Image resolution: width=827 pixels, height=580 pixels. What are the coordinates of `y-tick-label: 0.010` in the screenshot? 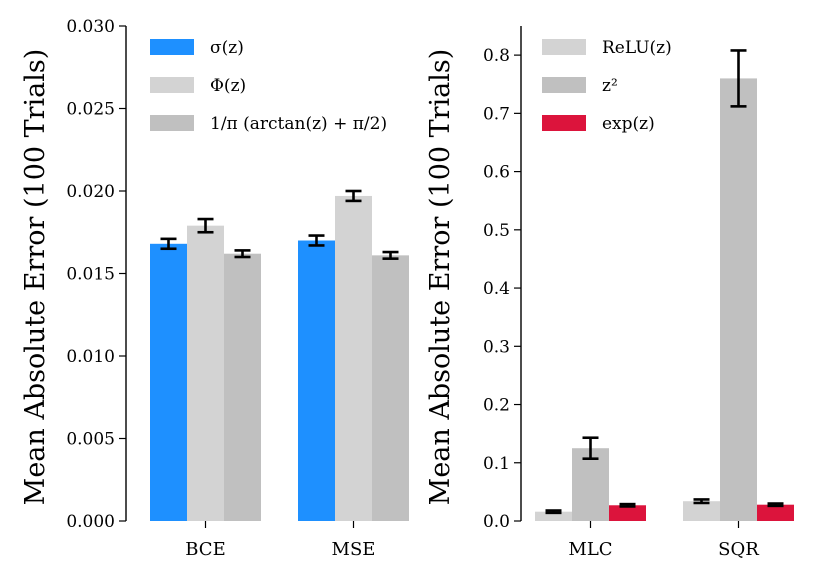 It's located at (90, 357).